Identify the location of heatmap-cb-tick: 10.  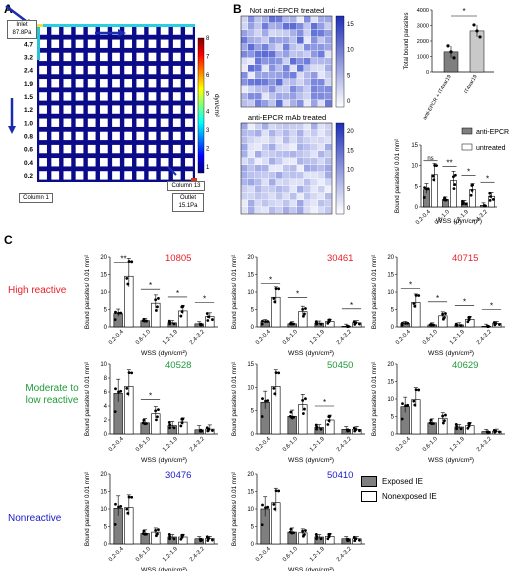
(350, 51).